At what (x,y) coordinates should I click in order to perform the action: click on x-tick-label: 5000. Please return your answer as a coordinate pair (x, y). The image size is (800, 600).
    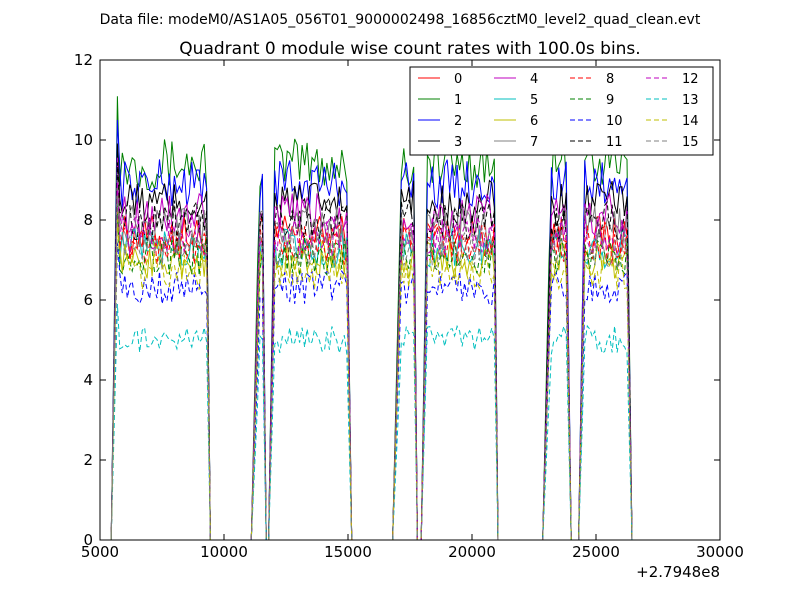
    Looking at the image, I should click on (100, 552).